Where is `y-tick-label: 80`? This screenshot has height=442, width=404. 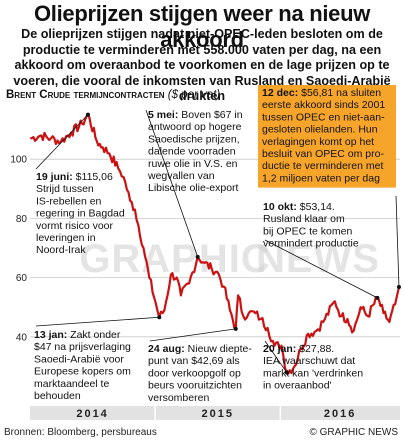 y-tick-label: 80 is located at coordinates (22, 219).